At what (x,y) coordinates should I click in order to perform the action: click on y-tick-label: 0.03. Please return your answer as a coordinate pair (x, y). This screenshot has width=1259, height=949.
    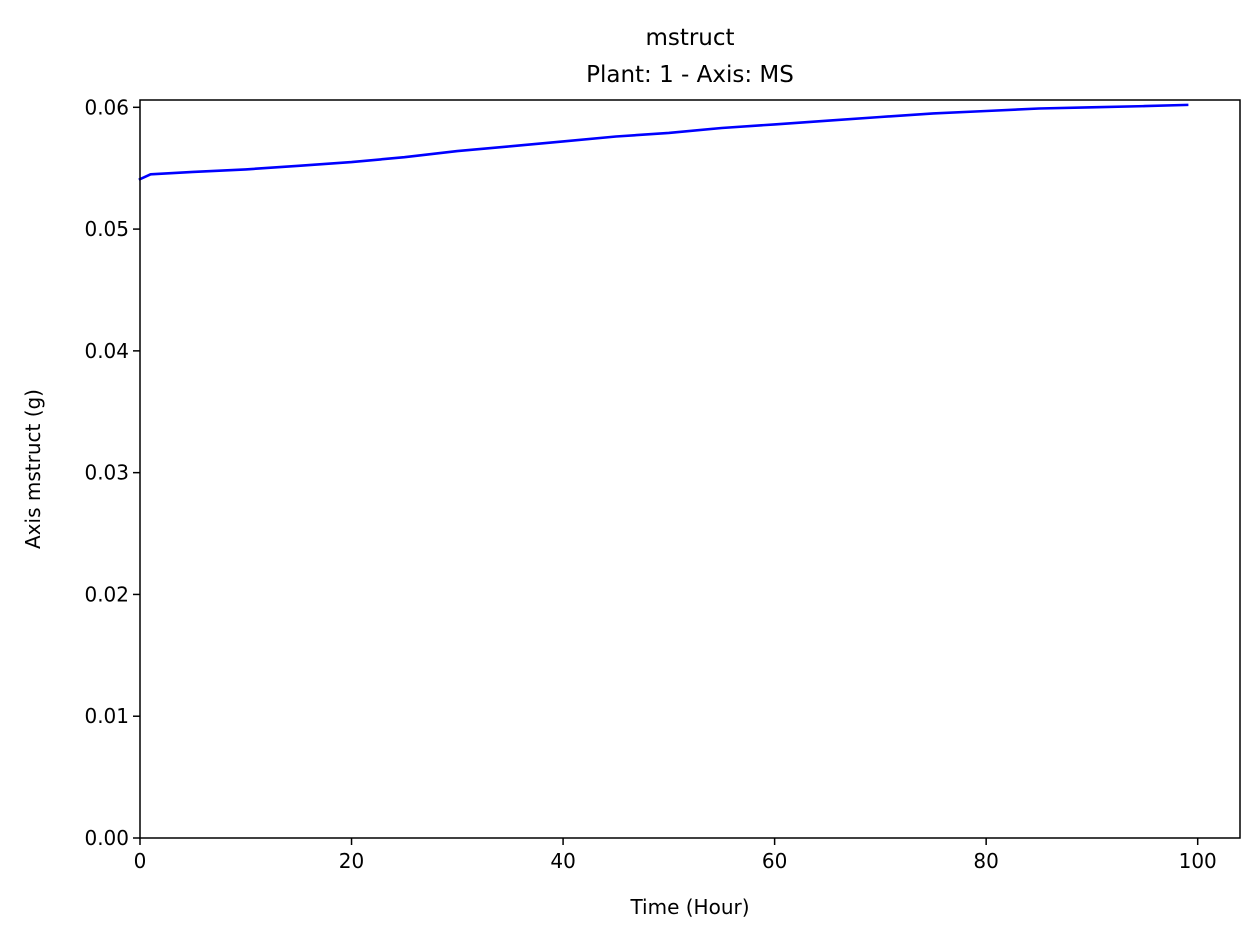
    Looking at the image, I should click on (106, 473).